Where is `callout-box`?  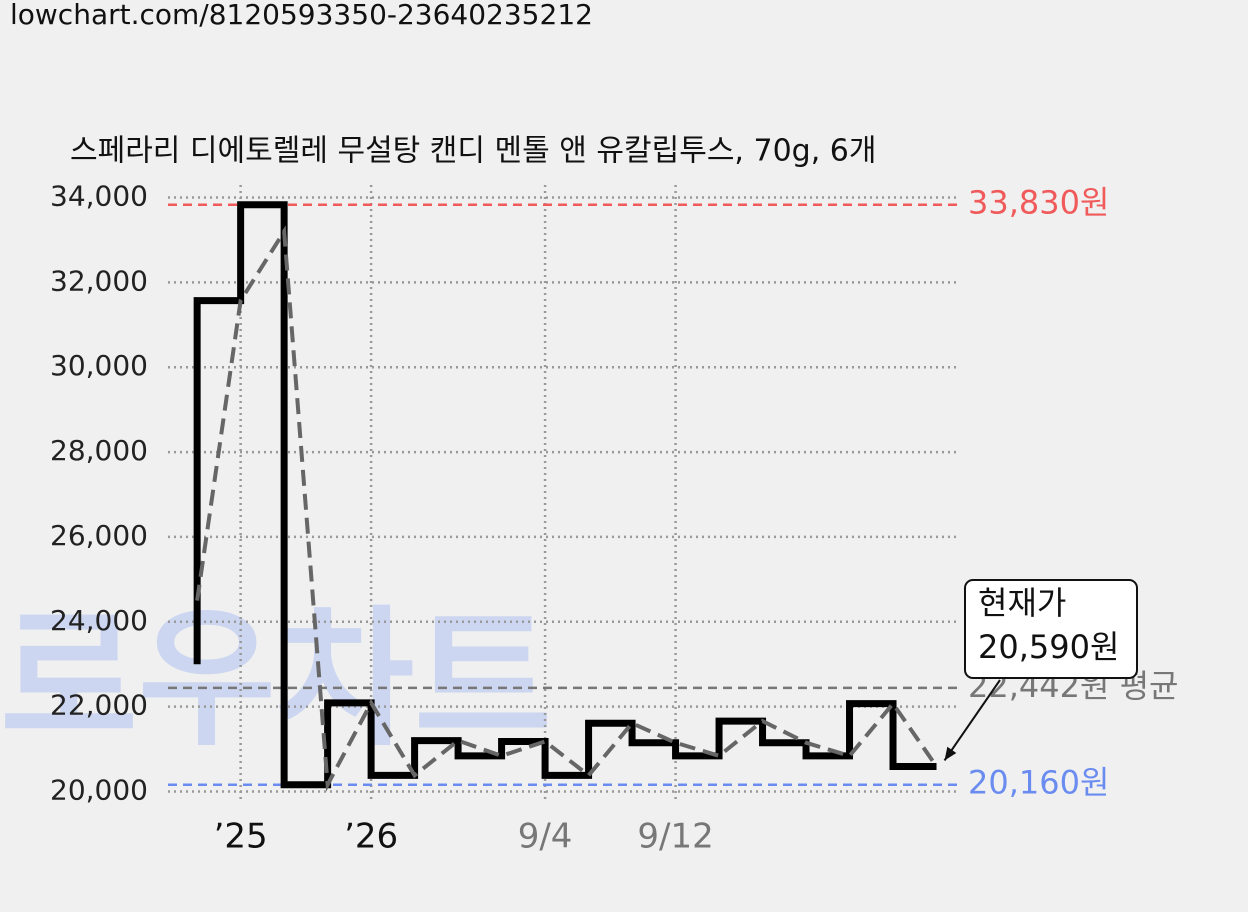 callout-box is located at coordinates (1051, 629).